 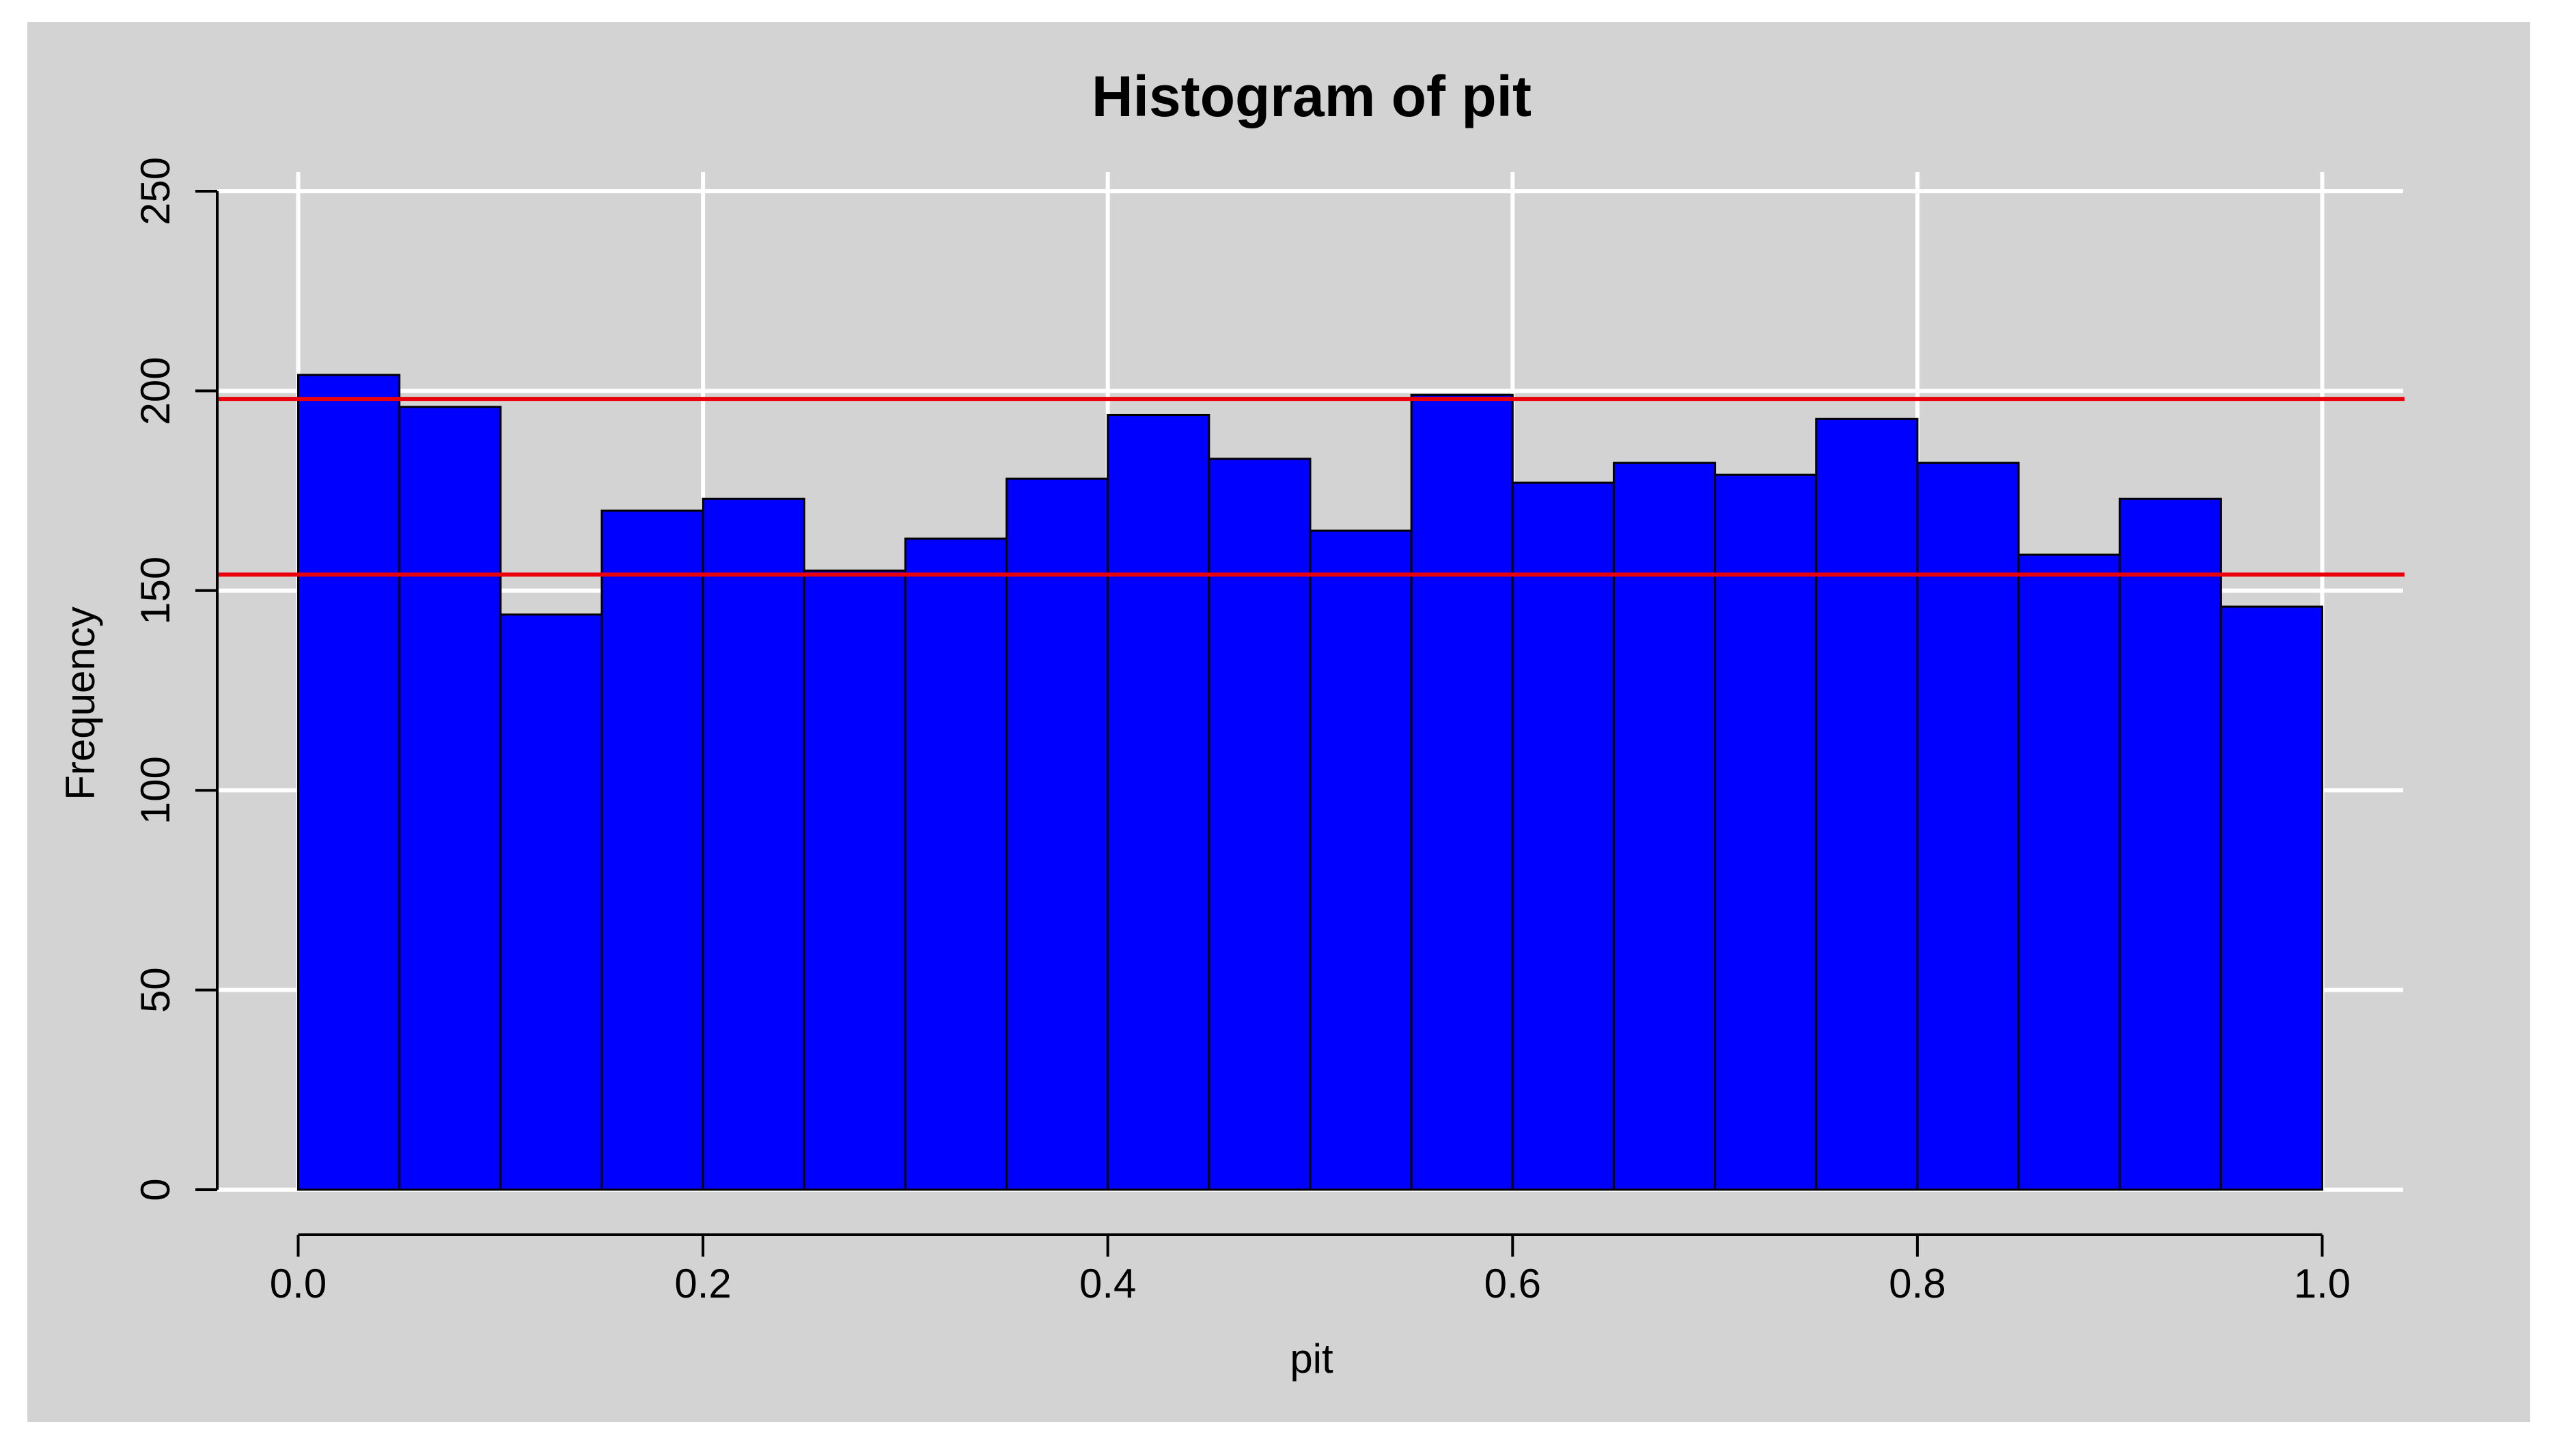 I want to click on x-tick-label-2: 0.4, so click(x=1108, y=1283).